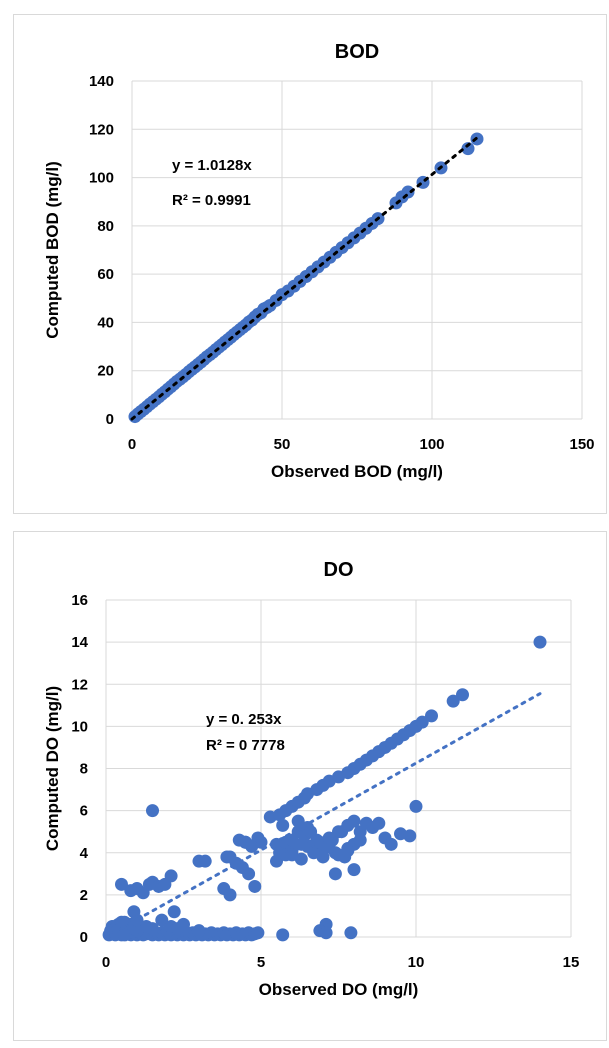 The image size is (609, 1048). Describe the element at coordinates (245, 745) in the screenshot. I see `do-trendline-equation: R² = 0 7778` at that location.